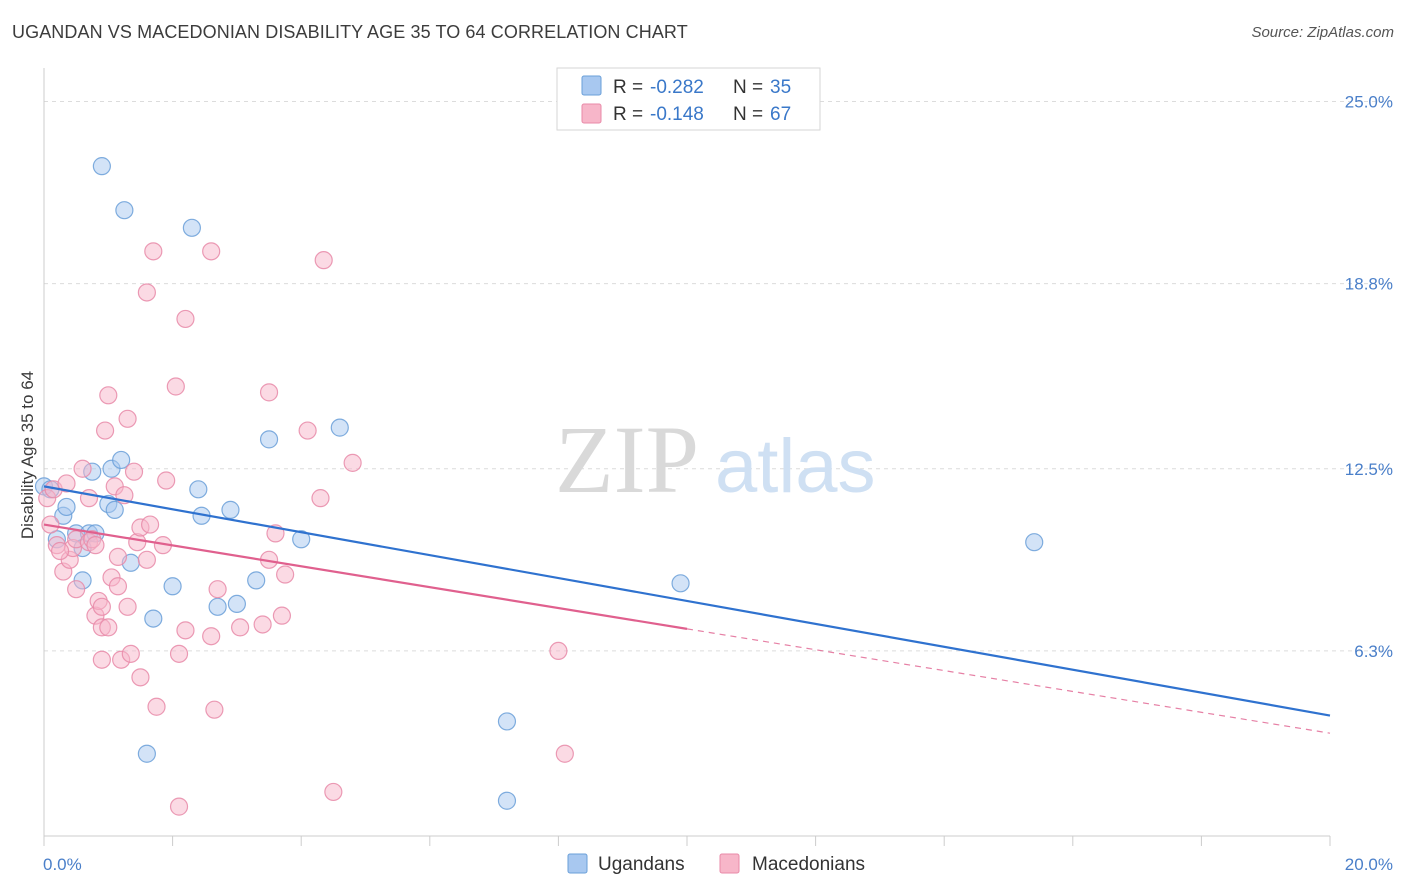 Image resolution: width=1406 pixels, height=892 pixels. Describe the element at coordinates (591, 113) in the screenshot. I see `legend-swatch-macedonians` at that location.